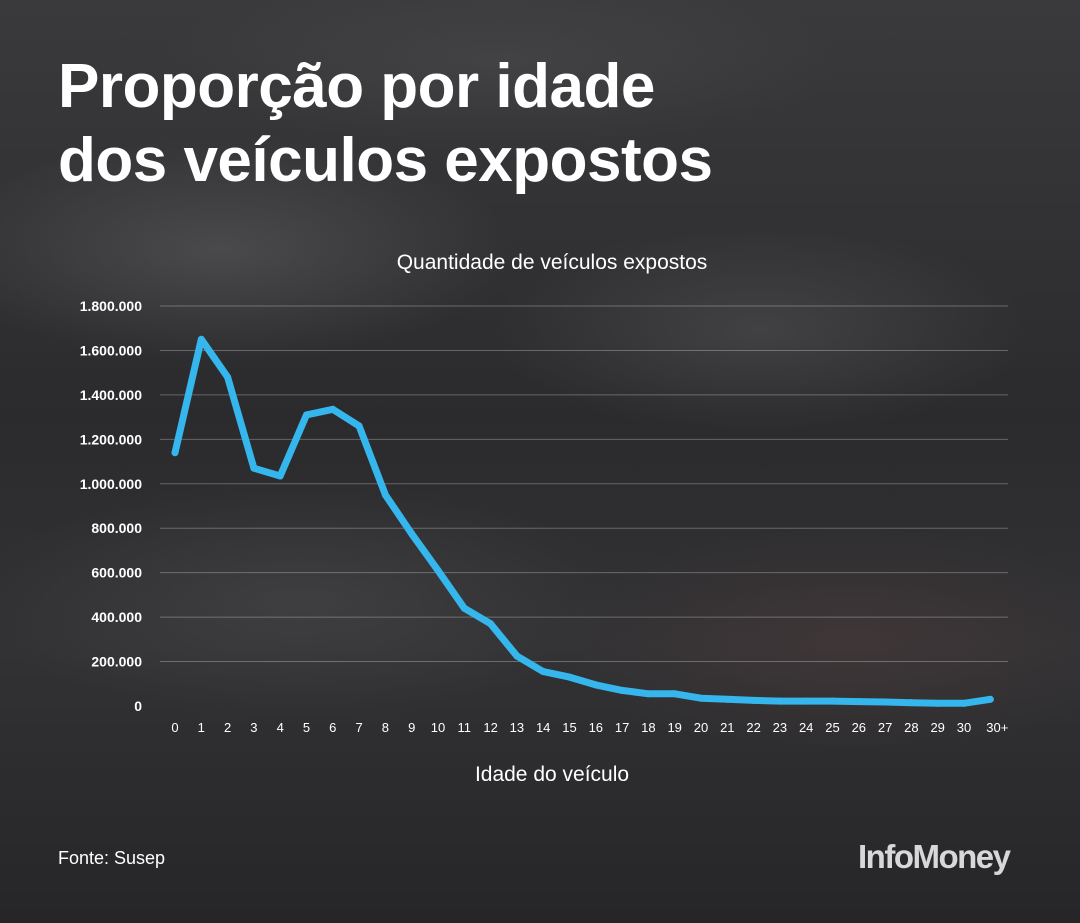 The height and width of the screenshot is (923, 1080). Describe the element at coordinates (111, 484) in the screenshot. I see `y-tick-label: 1.000.000` at that location.